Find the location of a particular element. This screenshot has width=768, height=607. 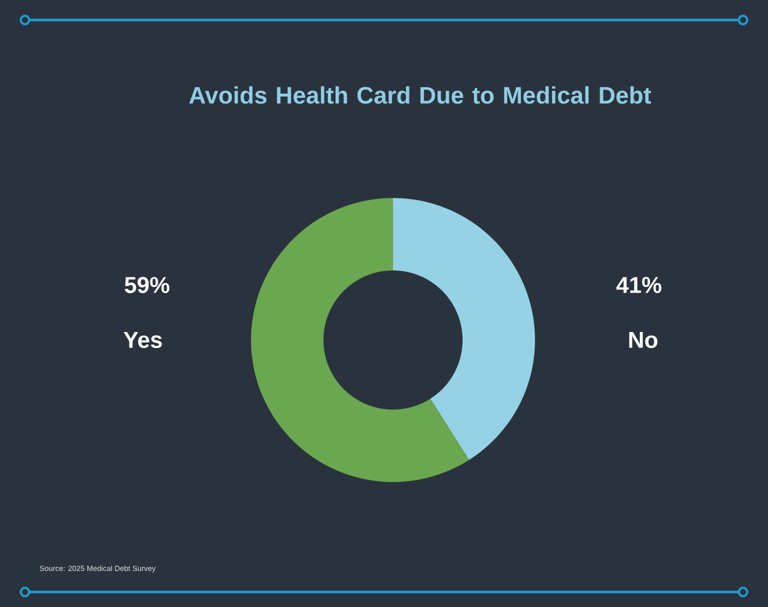

data-label: 41% is located at coordinates (639, 285).